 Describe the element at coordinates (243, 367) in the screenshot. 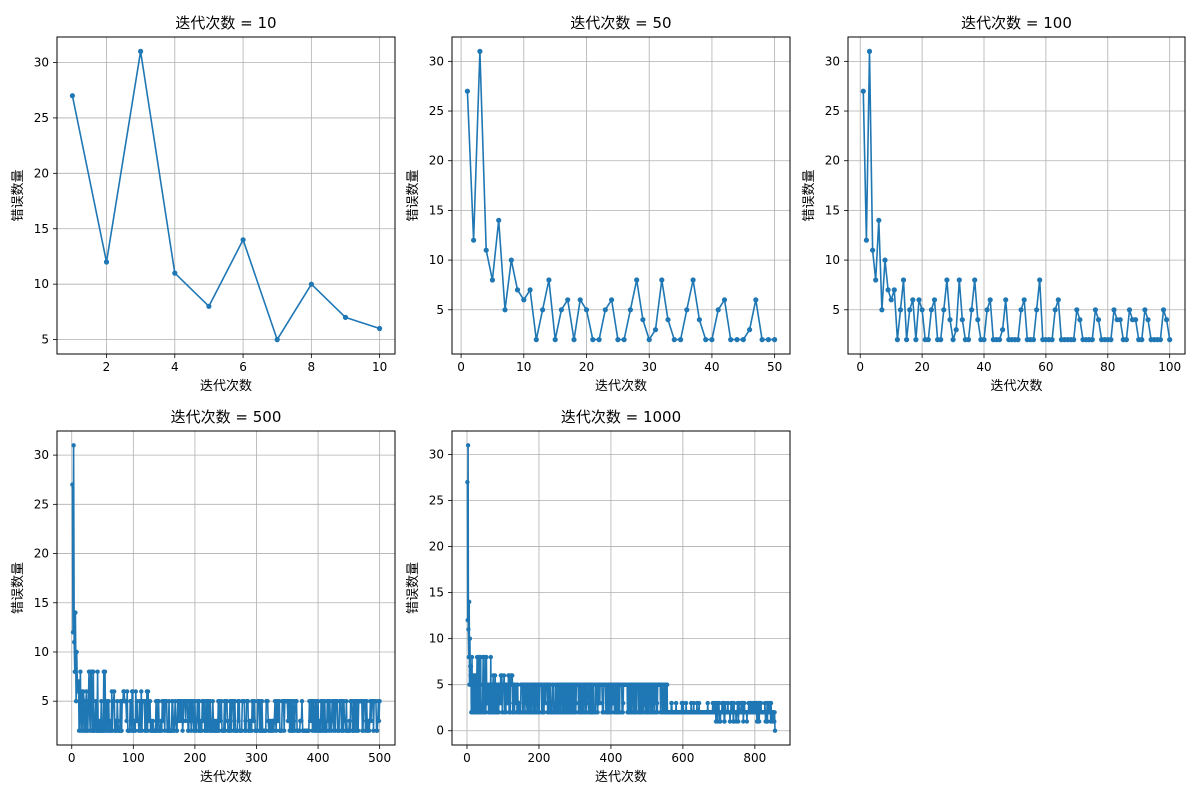

I see `x-tick-label: 6` at that location.